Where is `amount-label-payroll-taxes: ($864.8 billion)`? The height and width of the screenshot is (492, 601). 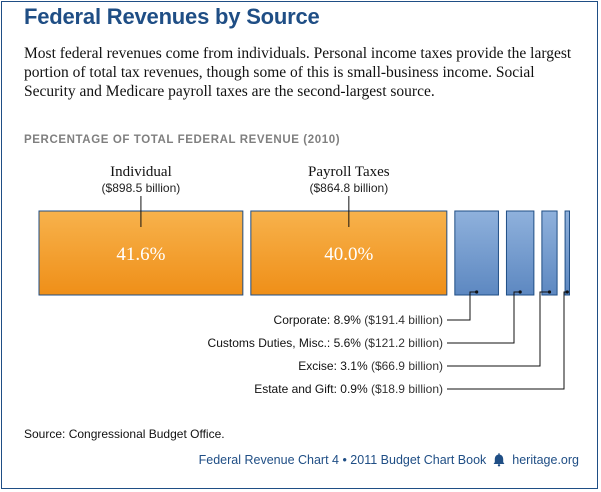 amount-label-payroll-taxes: ($864.8 billion) is located at coordinates (348, 188).